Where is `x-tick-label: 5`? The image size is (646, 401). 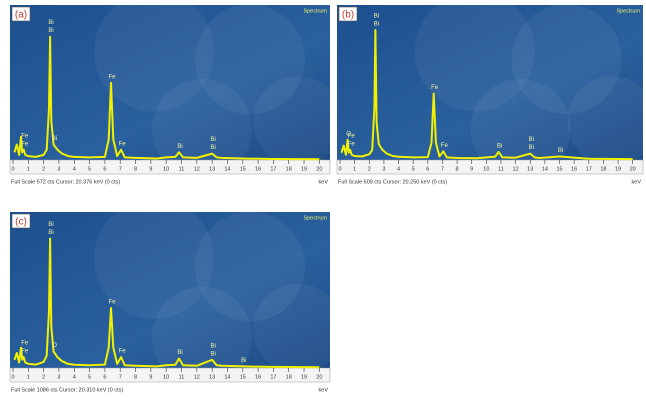 x-tick-label: 5 is located at coordinates (89, 377).